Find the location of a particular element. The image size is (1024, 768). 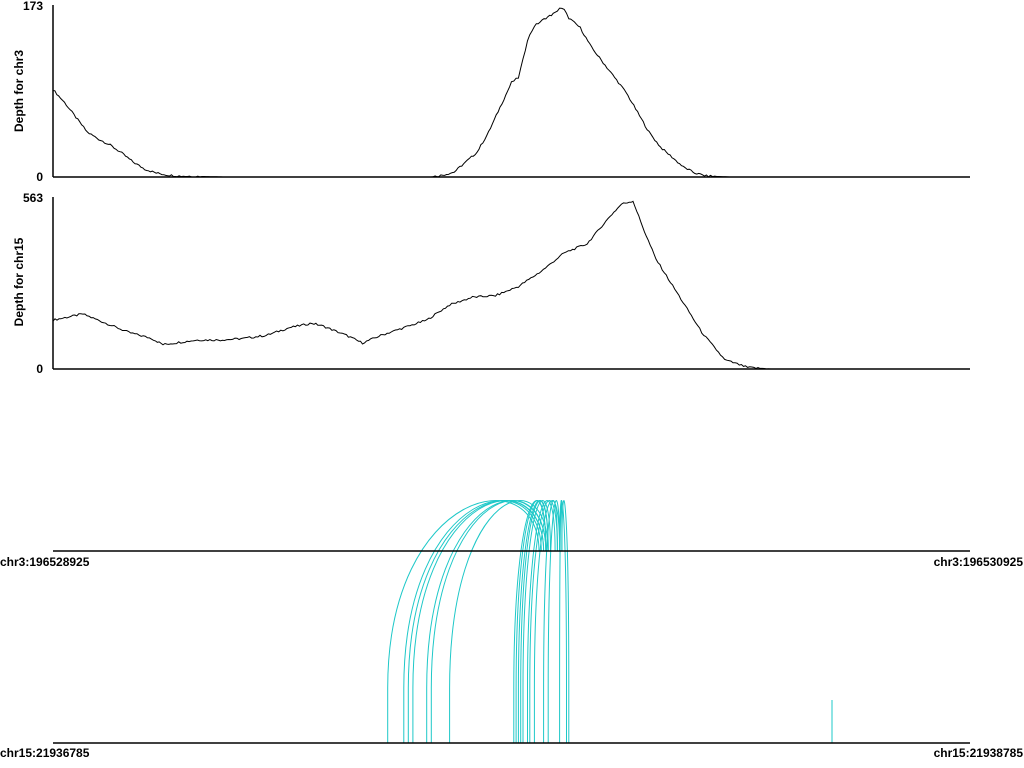

chr15-end-label: chr15:21938785 is located at coordinates (979, 753).